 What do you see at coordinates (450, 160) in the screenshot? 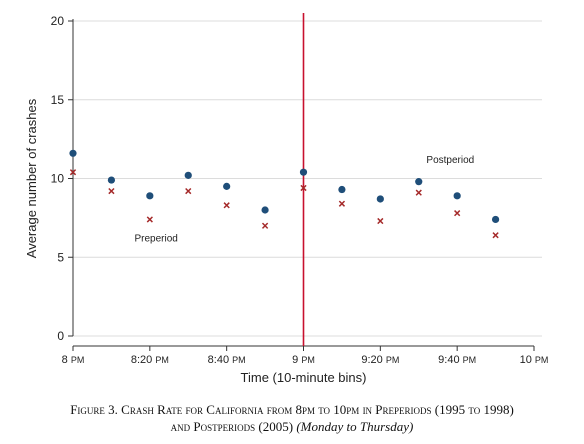
I see `annotation-postperiod: Postperiod` at bounding box center [450, 160].